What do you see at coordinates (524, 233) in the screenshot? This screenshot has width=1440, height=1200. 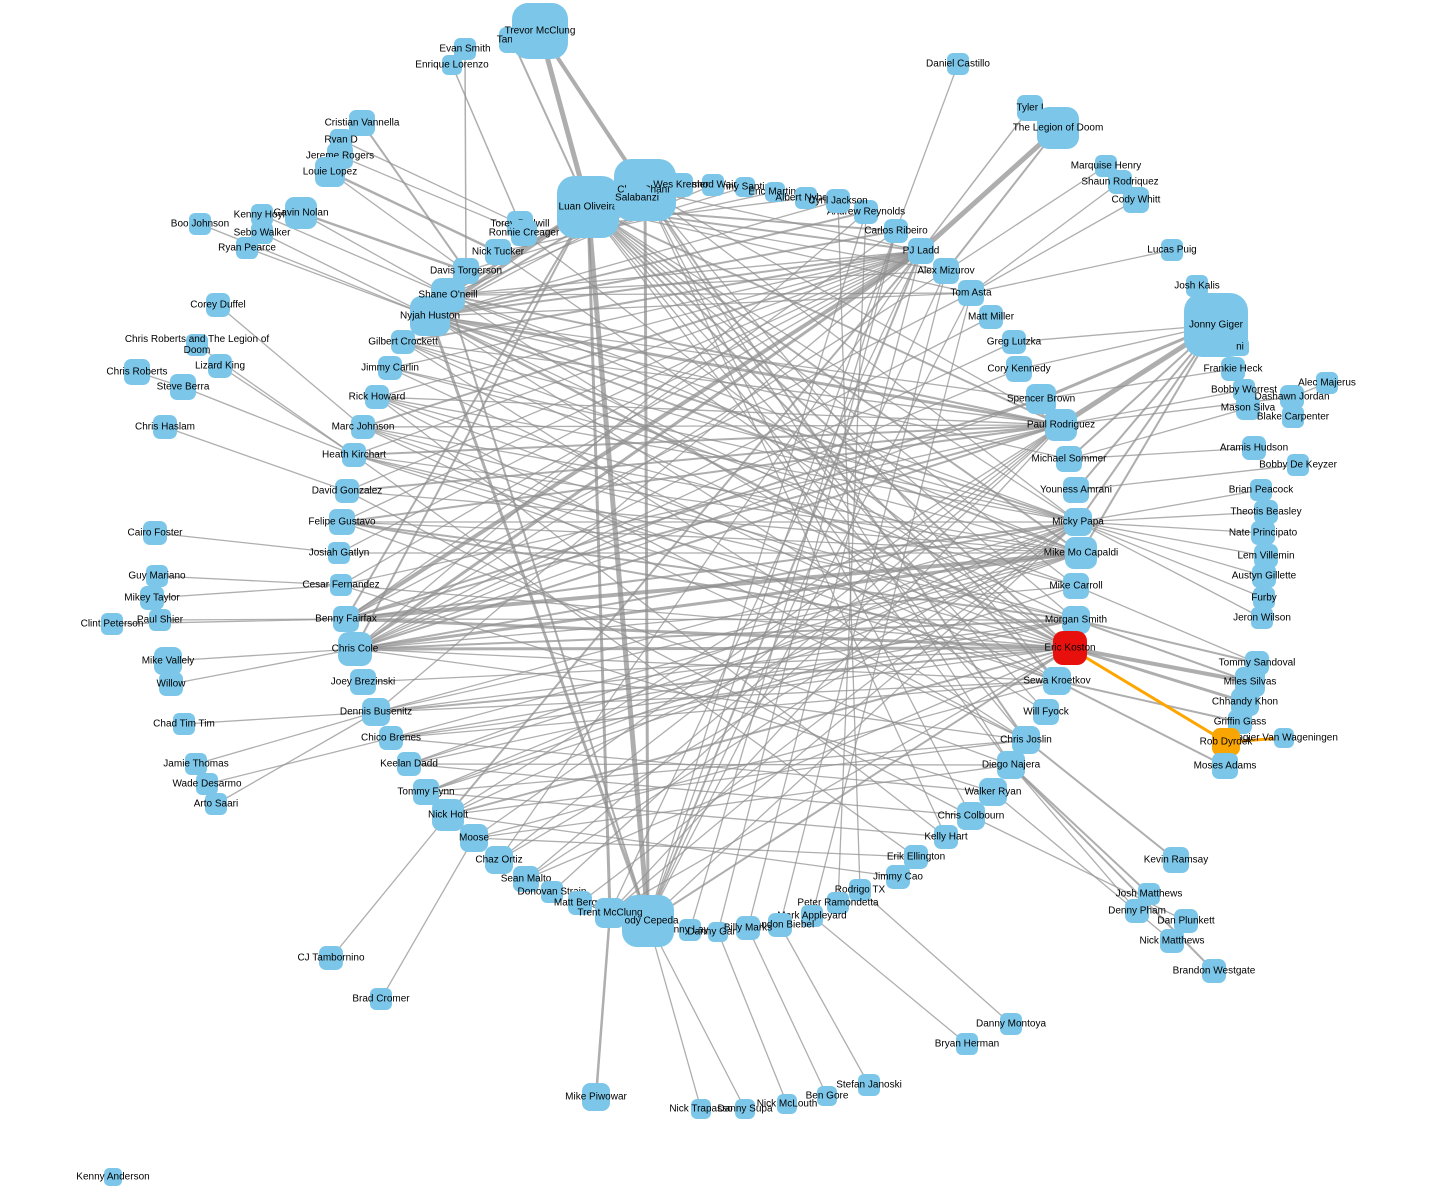 I see `node-ronnie-creager` at bounding box center [524, 233].